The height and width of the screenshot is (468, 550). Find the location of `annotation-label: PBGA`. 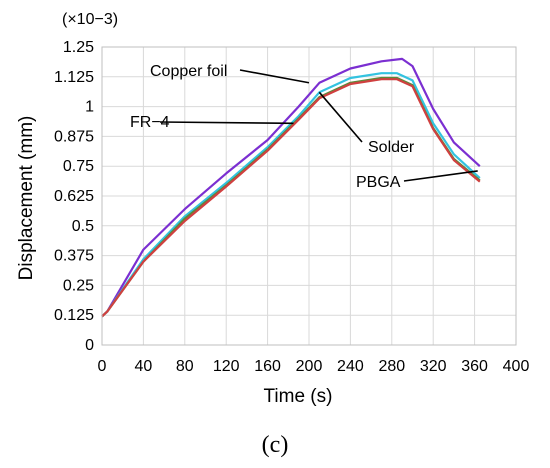

annotation-label: PBGA is located at coordinates (378, 182).